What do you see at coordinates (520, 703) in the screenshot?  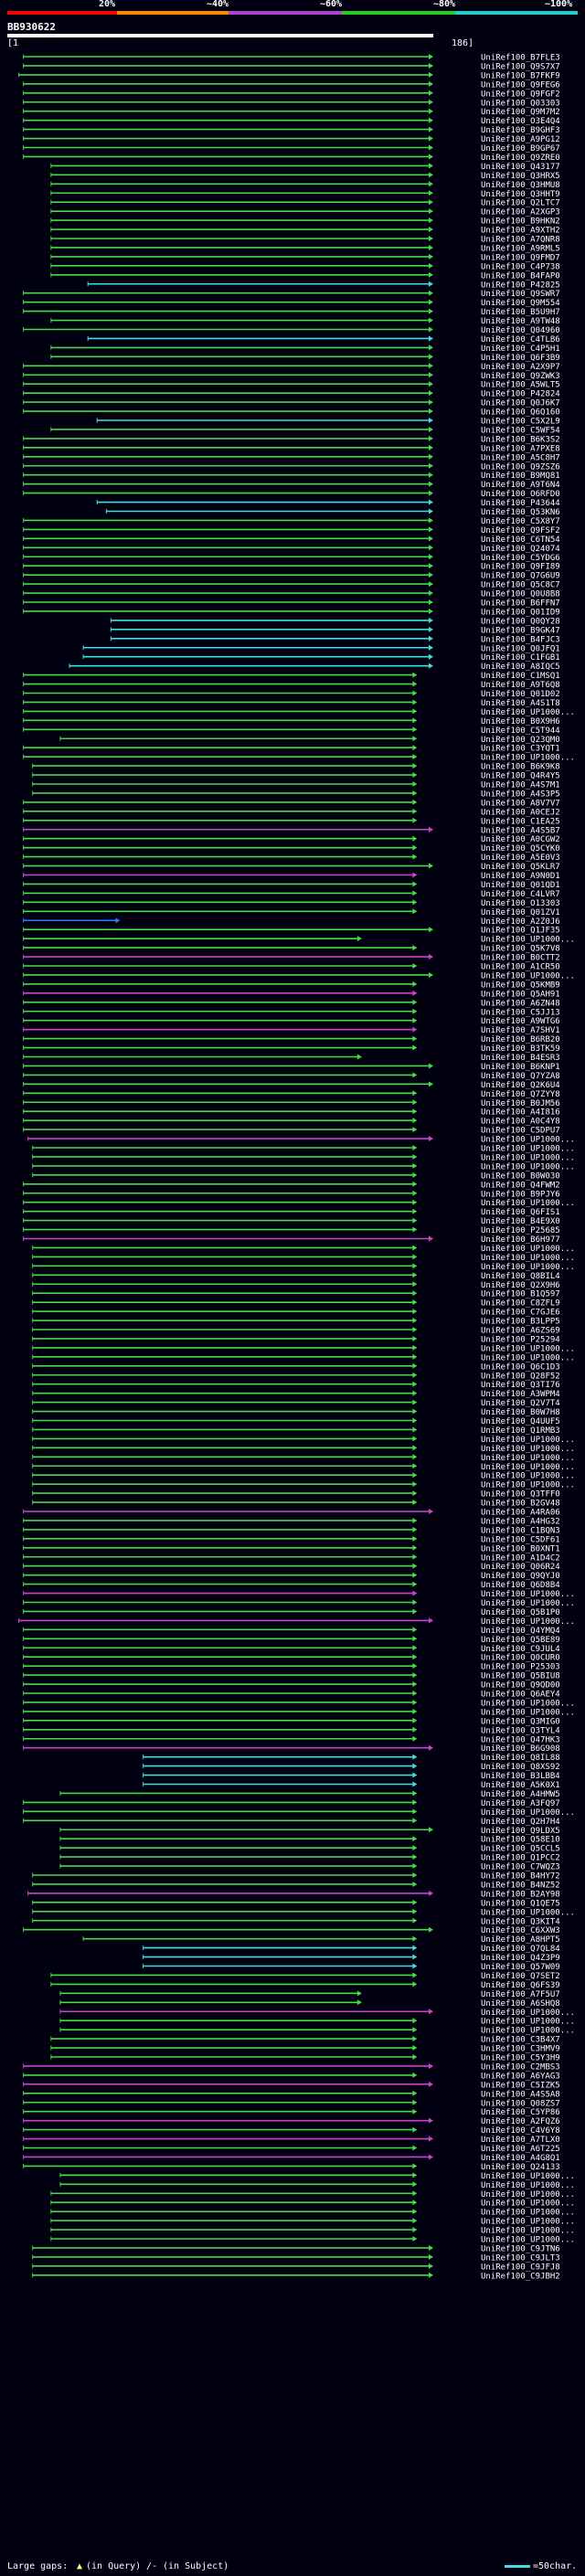 I see `hit-label: UniRef100_A4S1T8` at bounding box center [520, 703].